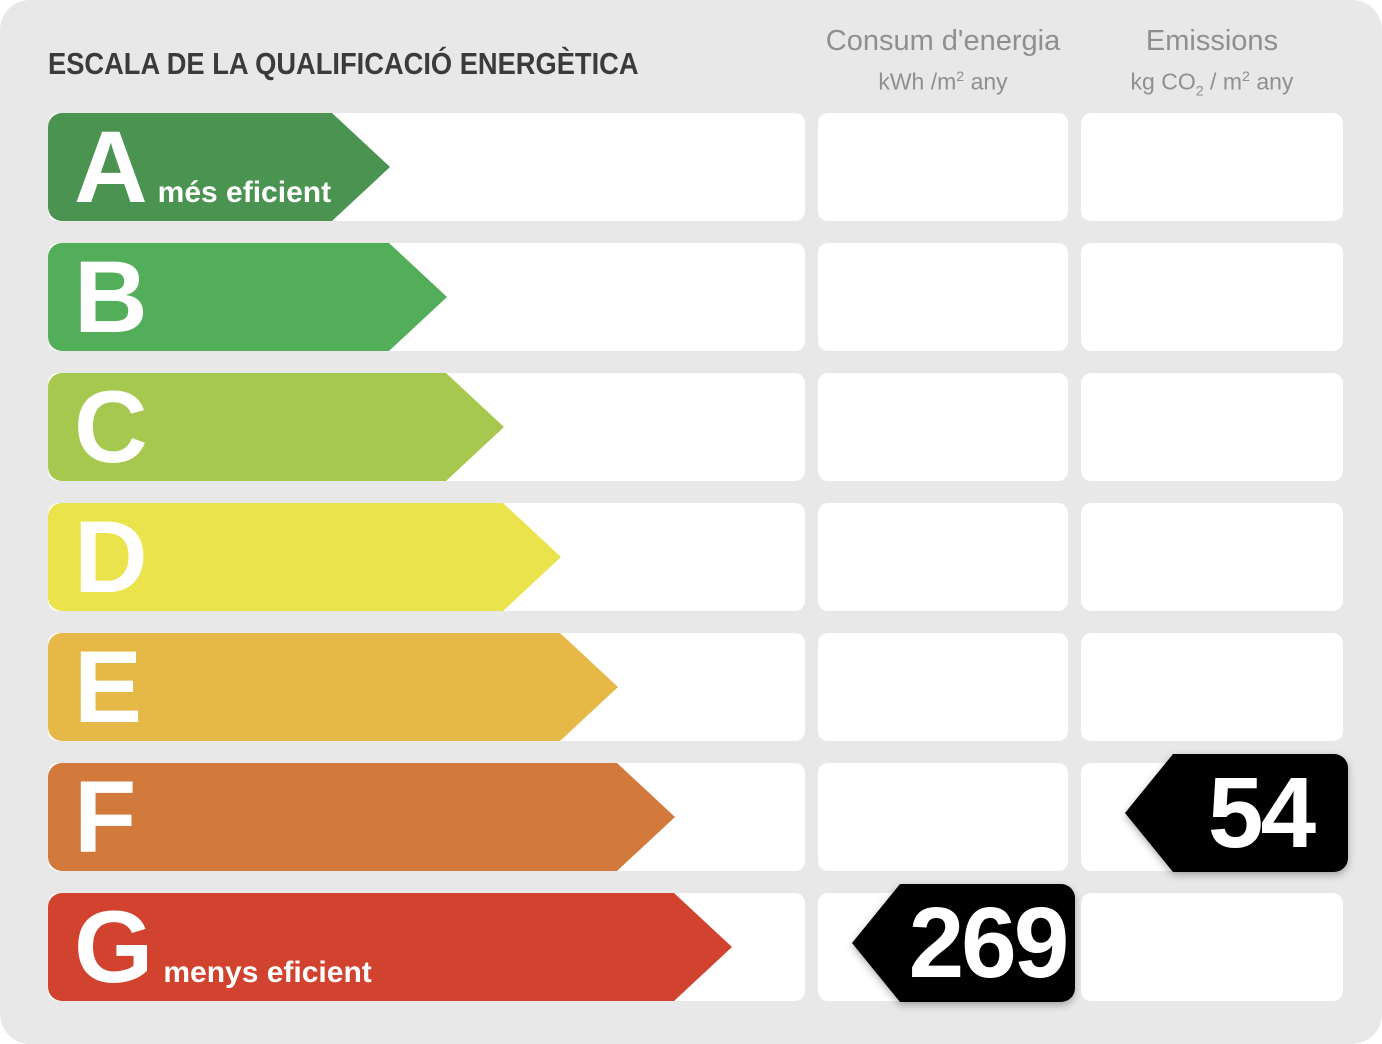  Describe the element at coordinates (1212, 947) in the screenshot. I see `emissions-cell-g` at that location.